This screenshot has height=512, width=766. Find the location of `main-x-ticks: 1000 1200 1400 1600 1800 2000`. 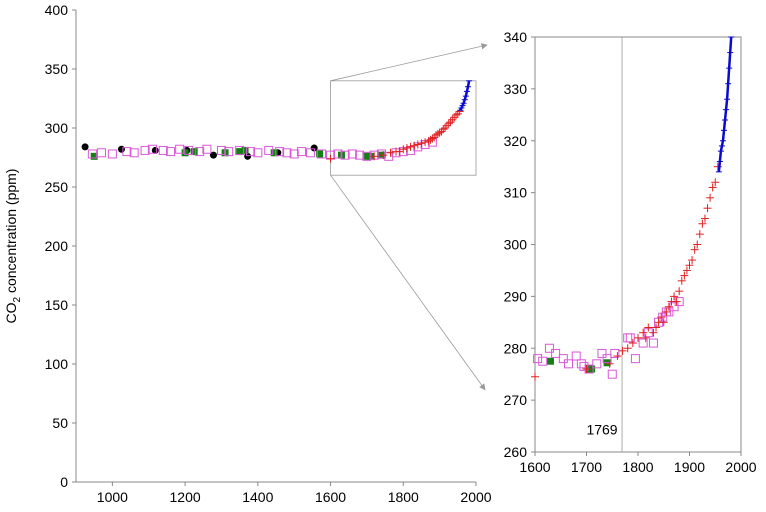

main-x-ticks: 1000 1200 1400 1600 1800 2000 is located at coordinates (294, 493).